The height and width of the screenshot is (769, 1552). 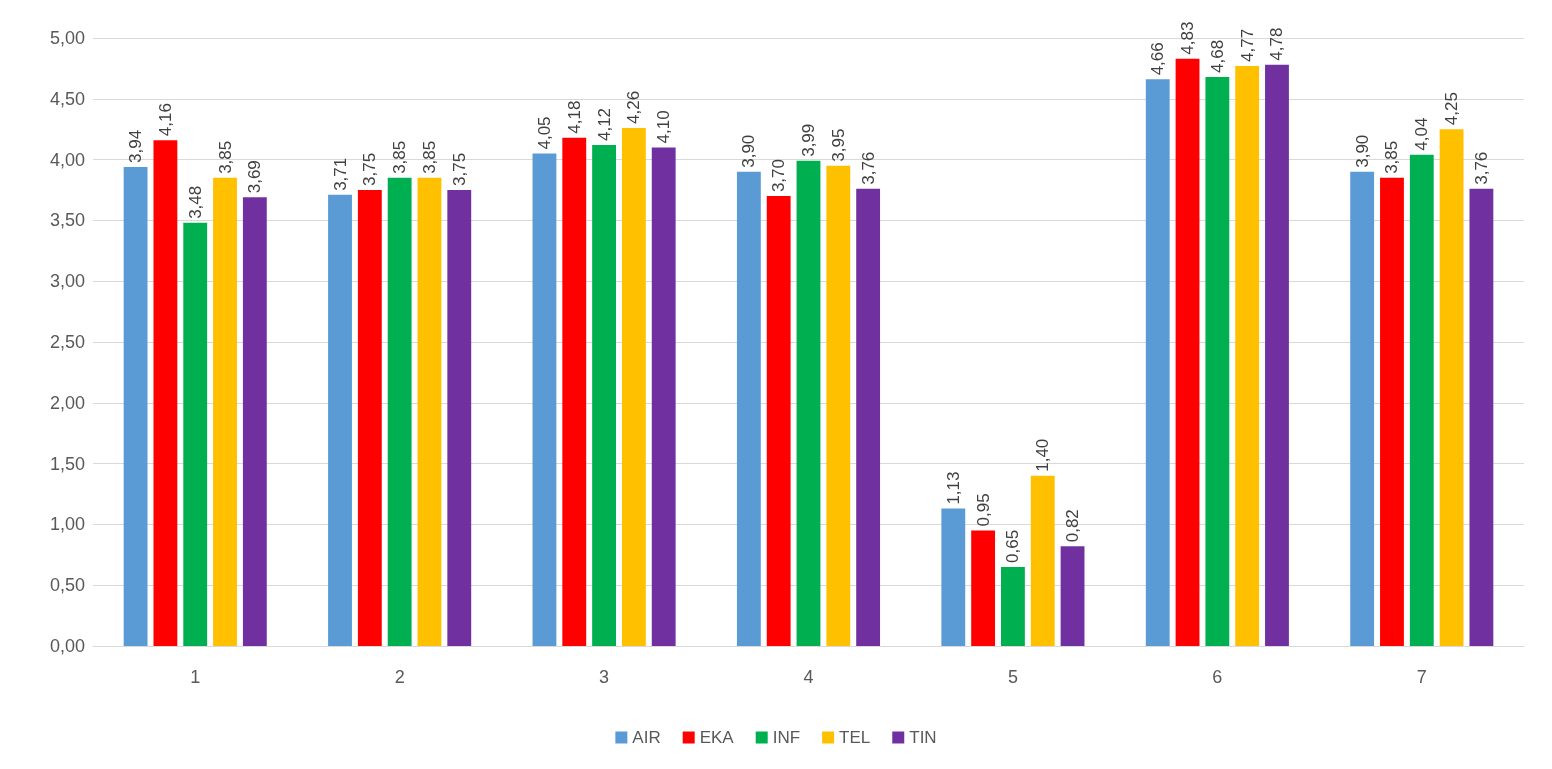 What do you see at coordinates (1158, 59) in the screenshot?
I see `data-label: 4,66` at bounding box center [1158, 59].